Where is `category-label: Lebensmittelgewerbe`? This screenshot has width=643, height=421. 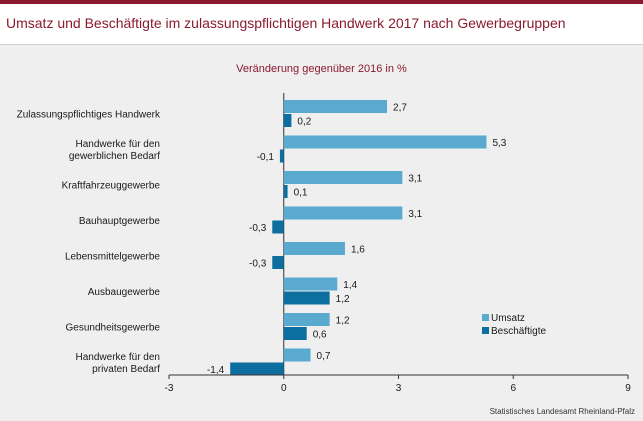 category-label: Lebensmittelgewerbe is located at coordinates (112, 257).